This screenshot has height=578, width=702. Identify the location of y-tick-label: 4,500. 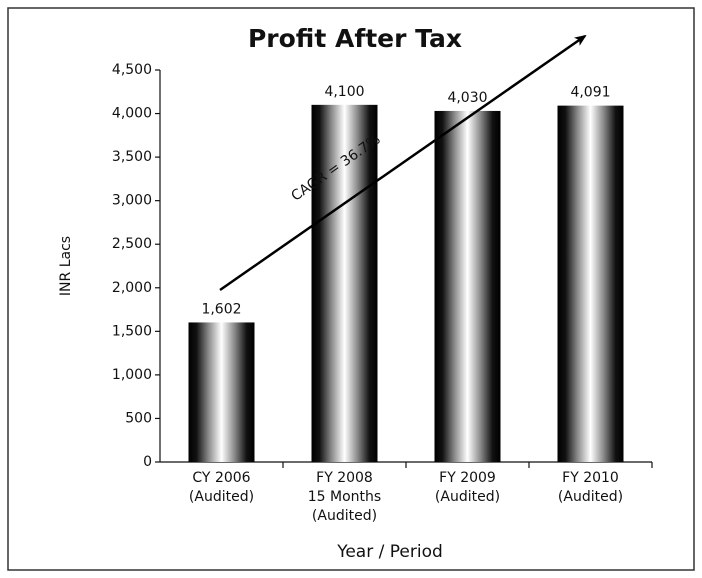
(132, 70).